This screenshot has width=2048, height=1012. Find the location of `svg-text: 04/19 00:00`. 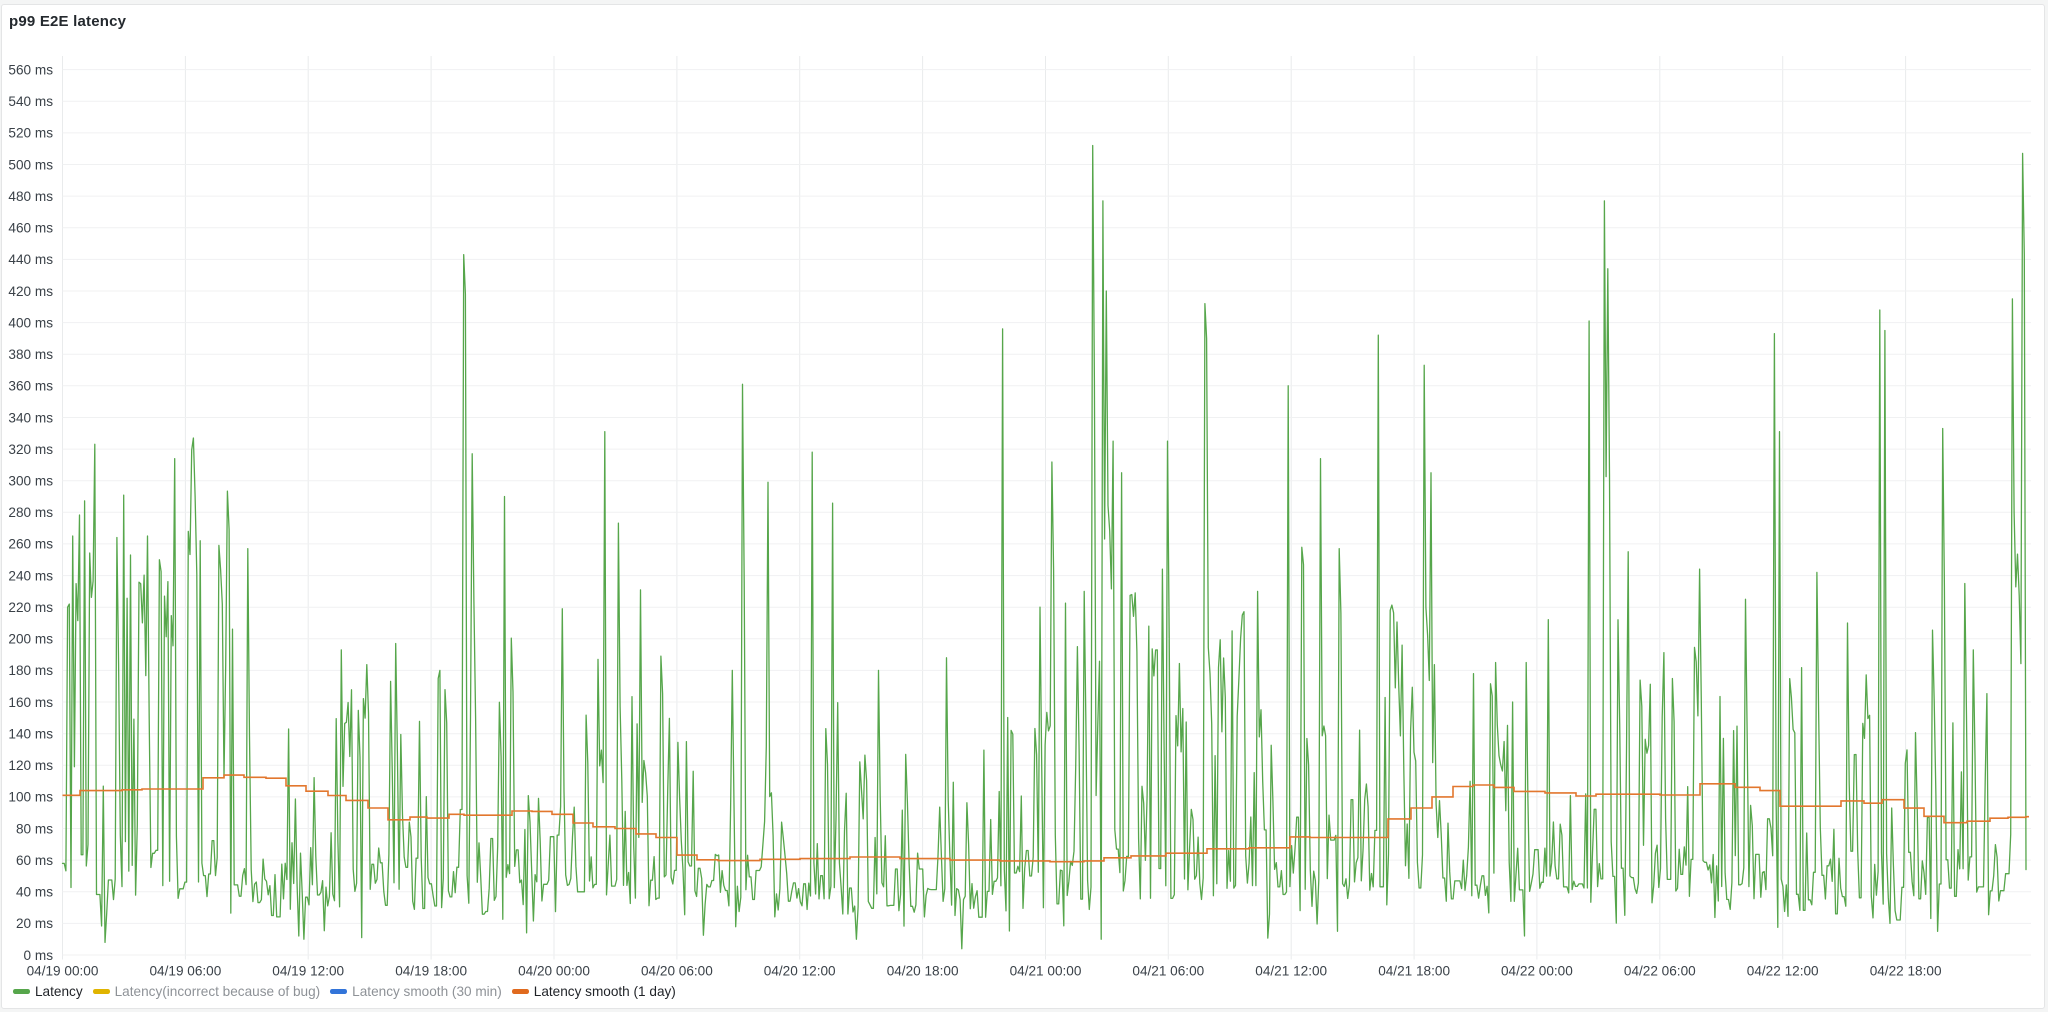

svg-text: 04/19 00:00 is located at coordinates (63, 971).